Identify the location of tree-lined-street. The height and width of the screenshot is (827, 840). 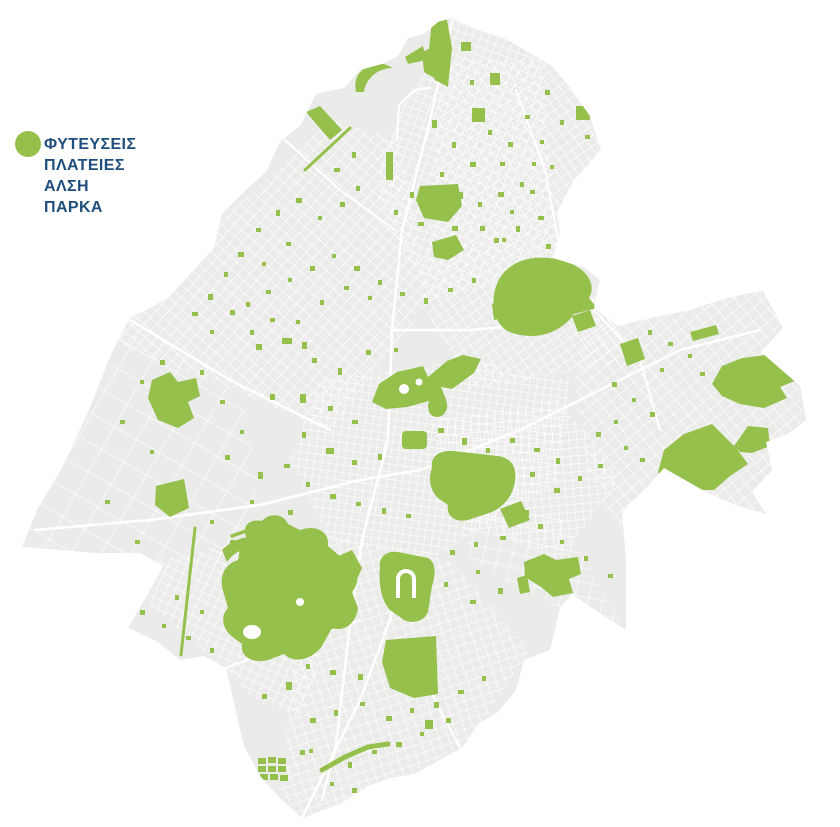
(355, 757).